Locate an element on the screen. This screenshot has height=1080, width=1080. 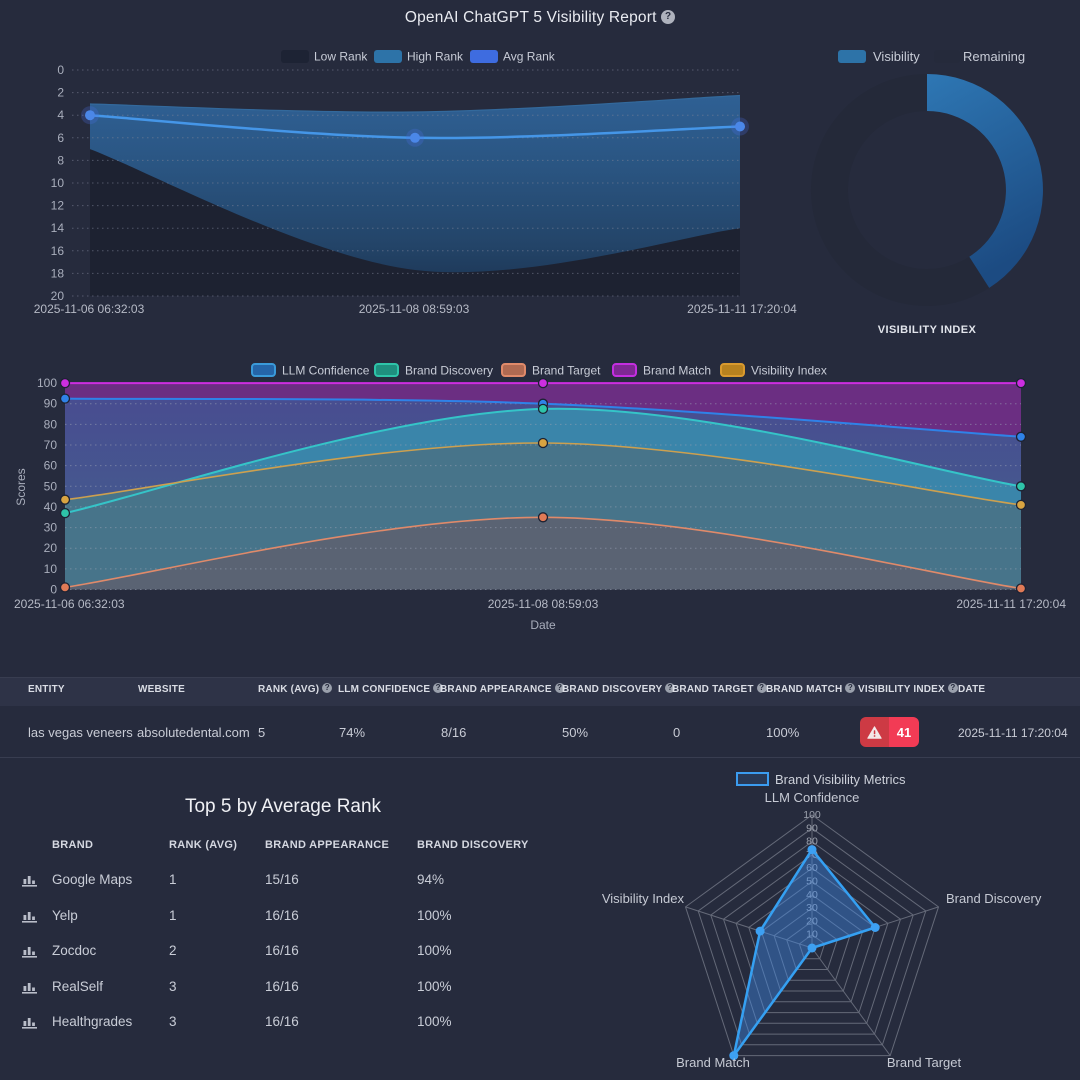
svg-text: 14 is located at coordinates (58, 228).